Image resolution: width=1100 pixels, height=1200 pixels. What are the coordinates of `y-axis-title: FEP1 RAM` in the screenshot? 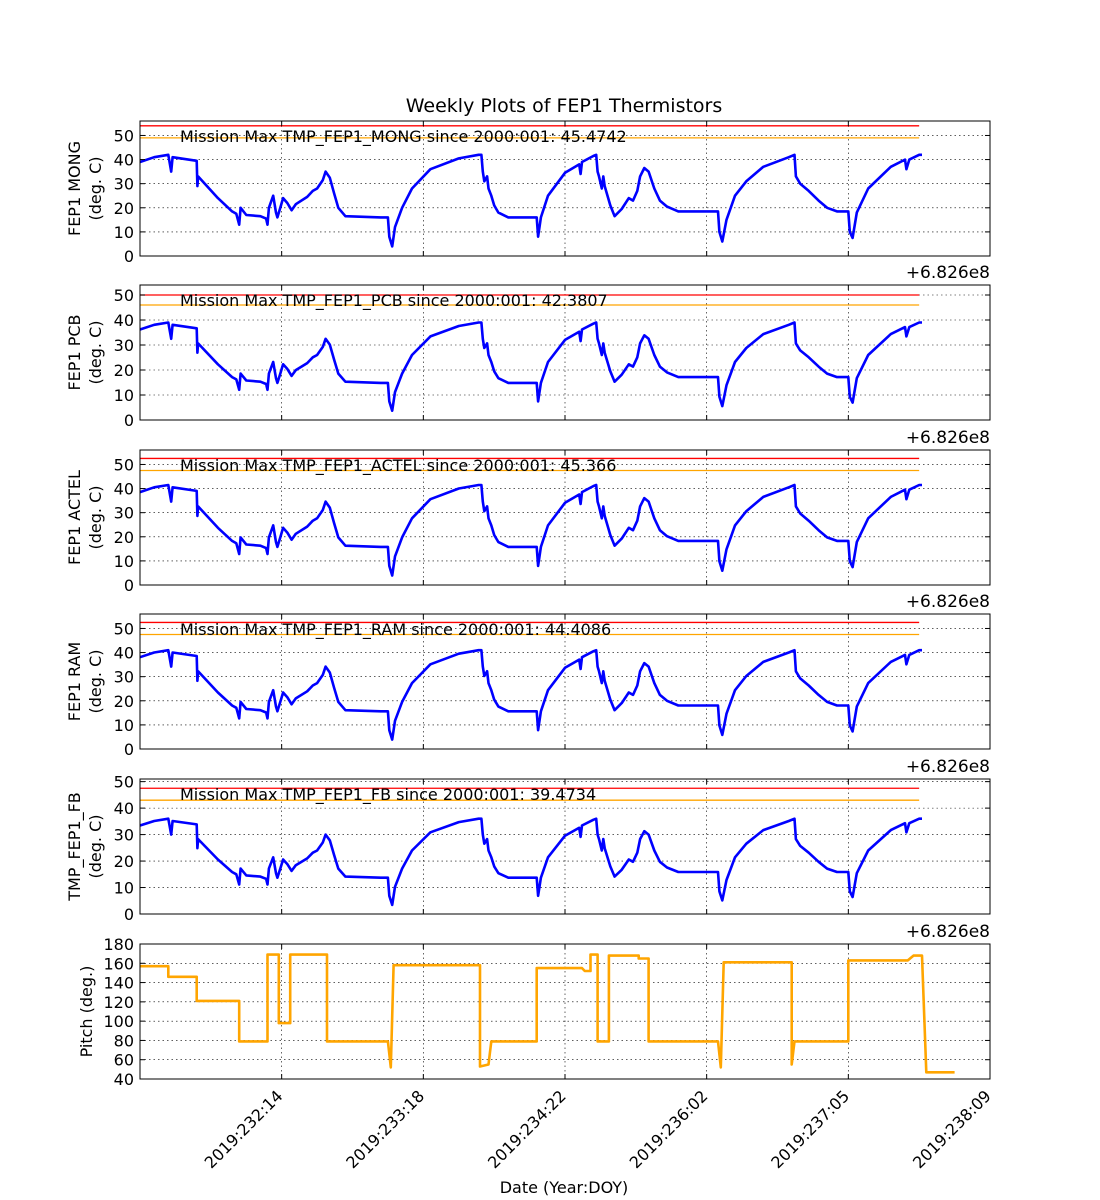 It's located at (74, 681).